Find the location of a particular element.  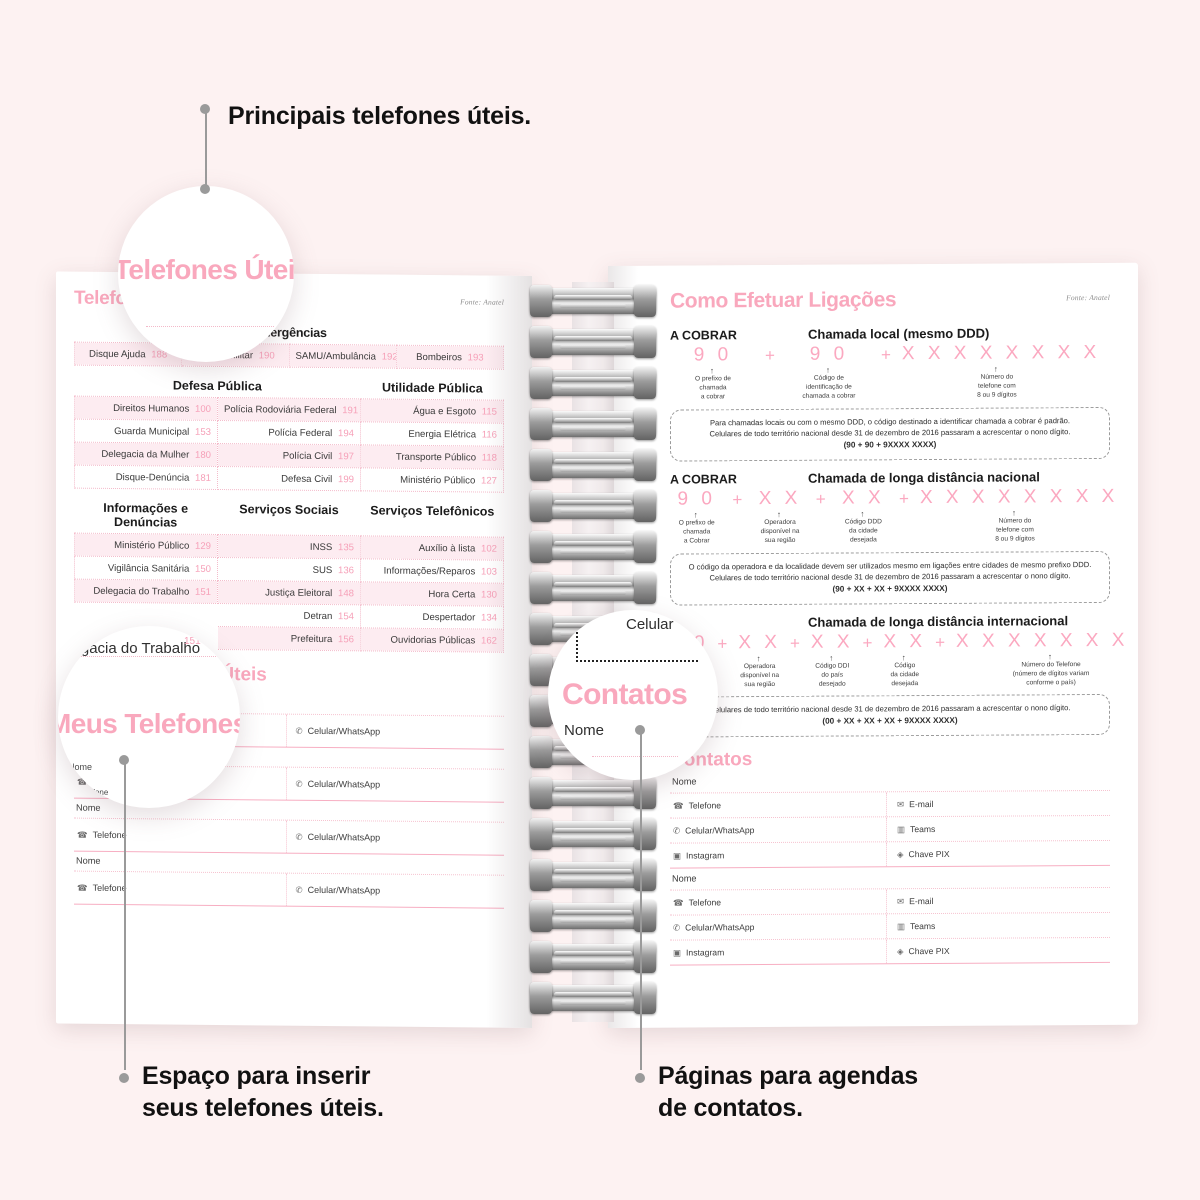

contact-field-row: ▣ Instagram ◈ Chave PIX is located at coordinates (890, 854).